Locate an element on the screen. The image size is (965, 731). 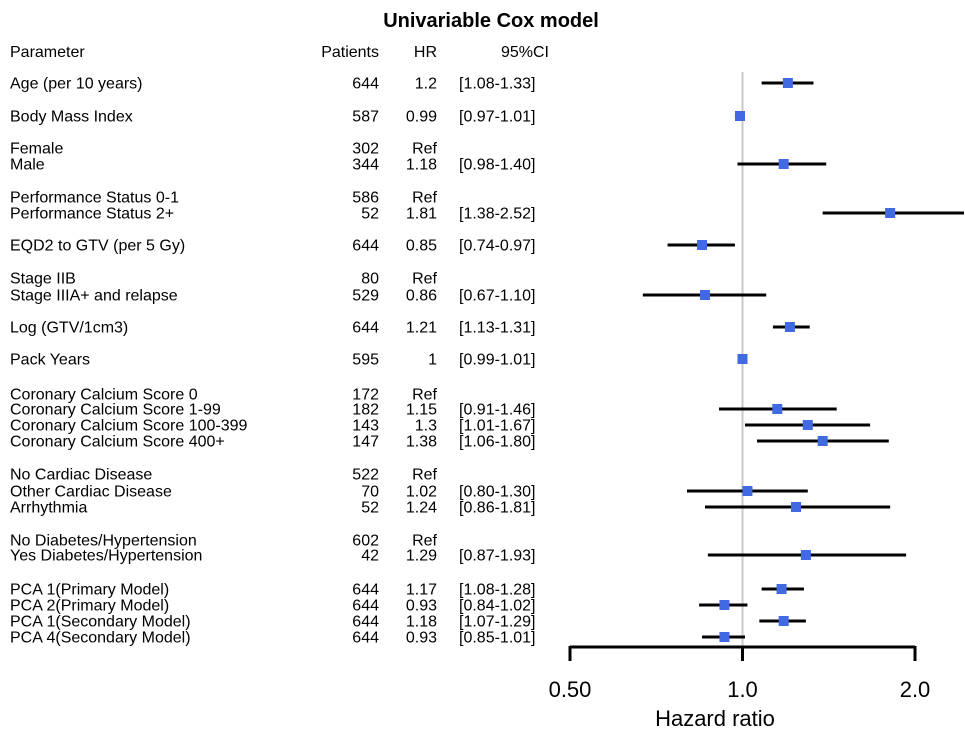
row-ci: [0.74-0.97] is located at coordinates (497, 246).